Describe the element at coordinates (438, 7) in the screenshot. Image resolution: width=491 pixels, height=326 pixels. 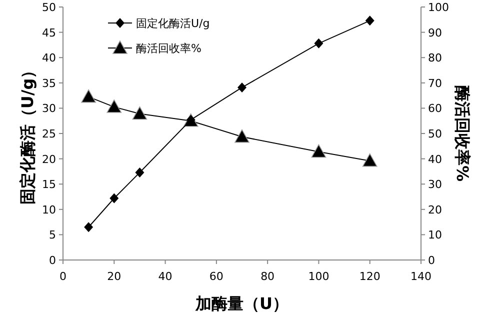
I see `y2-tick-label: 100` at that location.